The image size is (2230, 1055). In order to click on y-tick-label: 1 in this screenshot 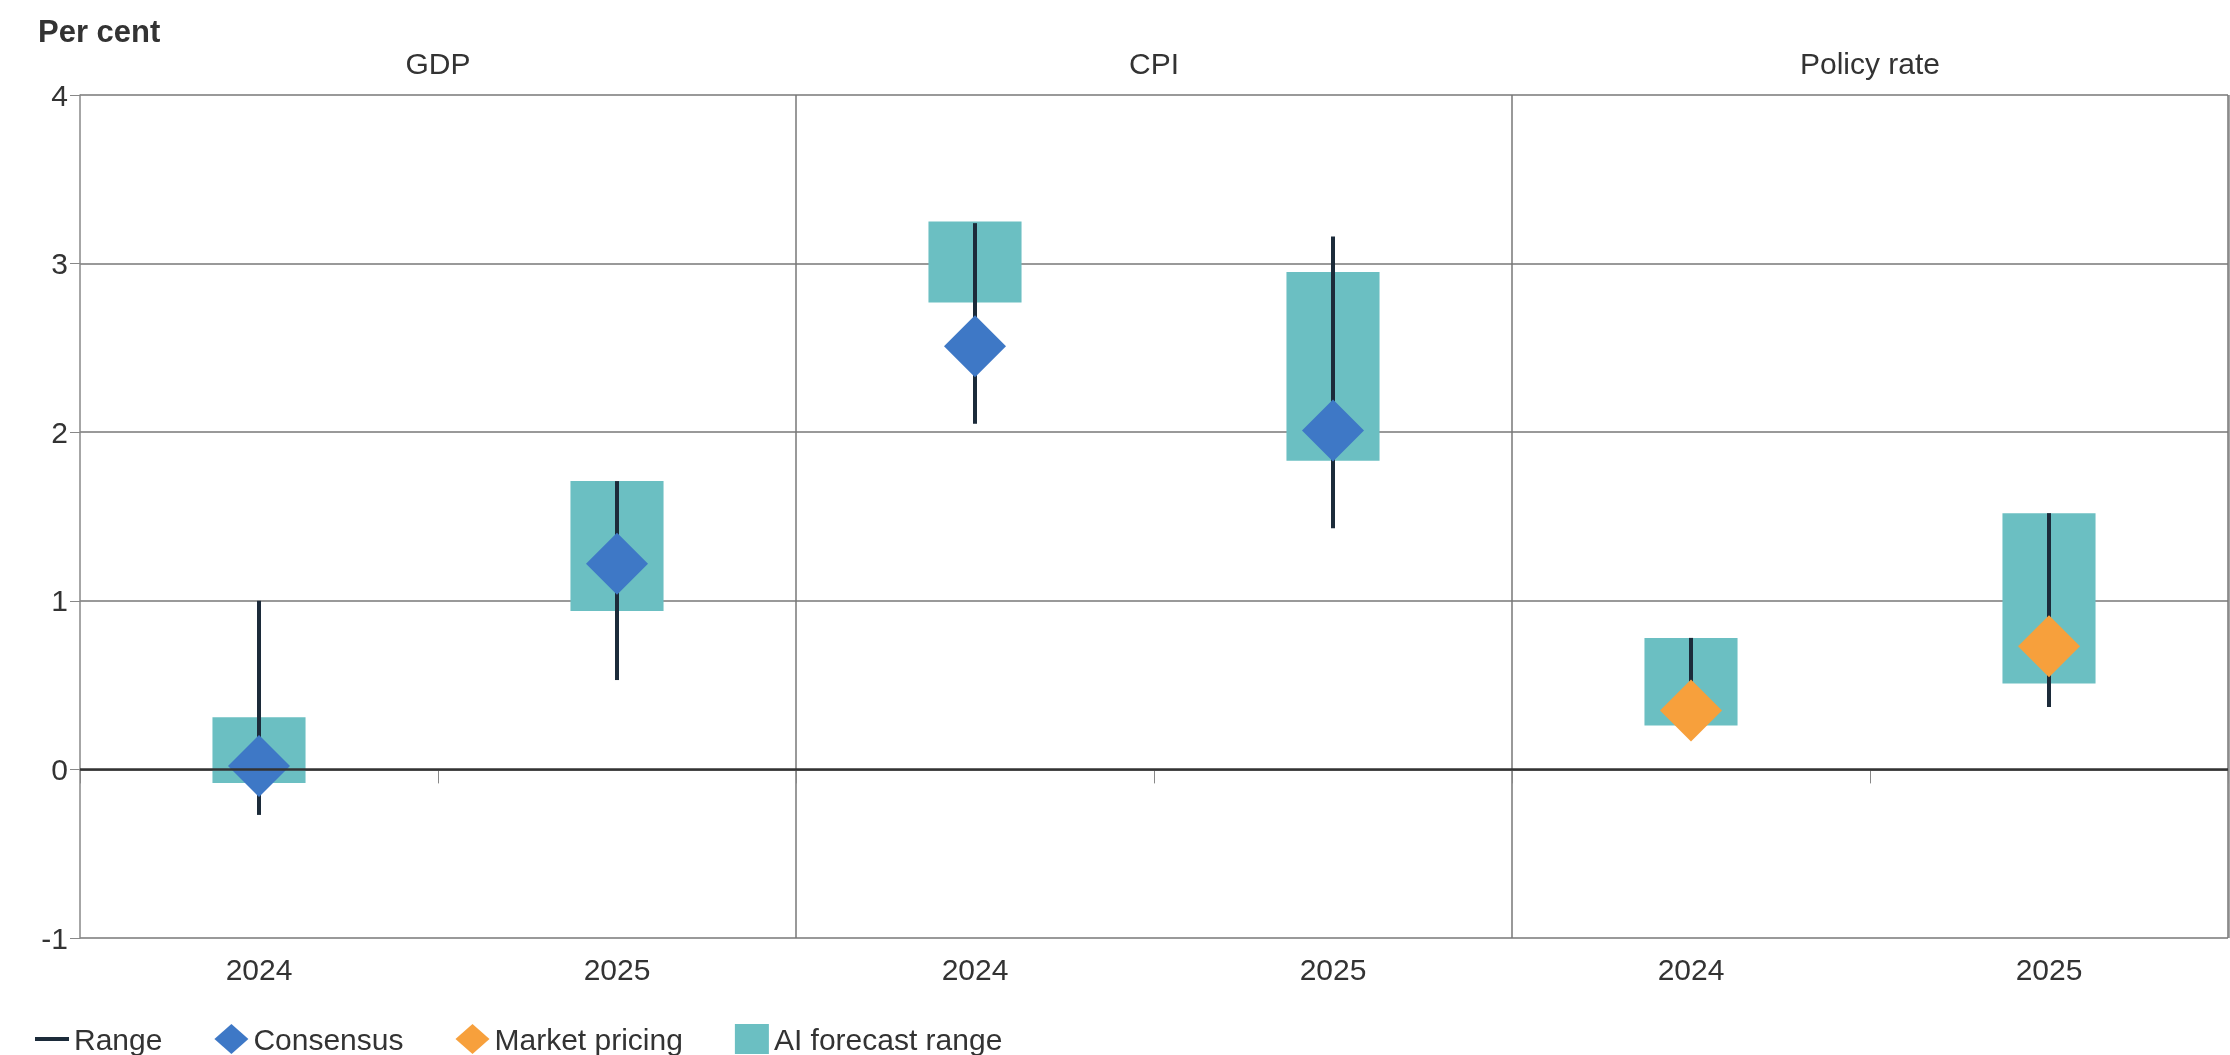, I will do `click(59, 601)`.